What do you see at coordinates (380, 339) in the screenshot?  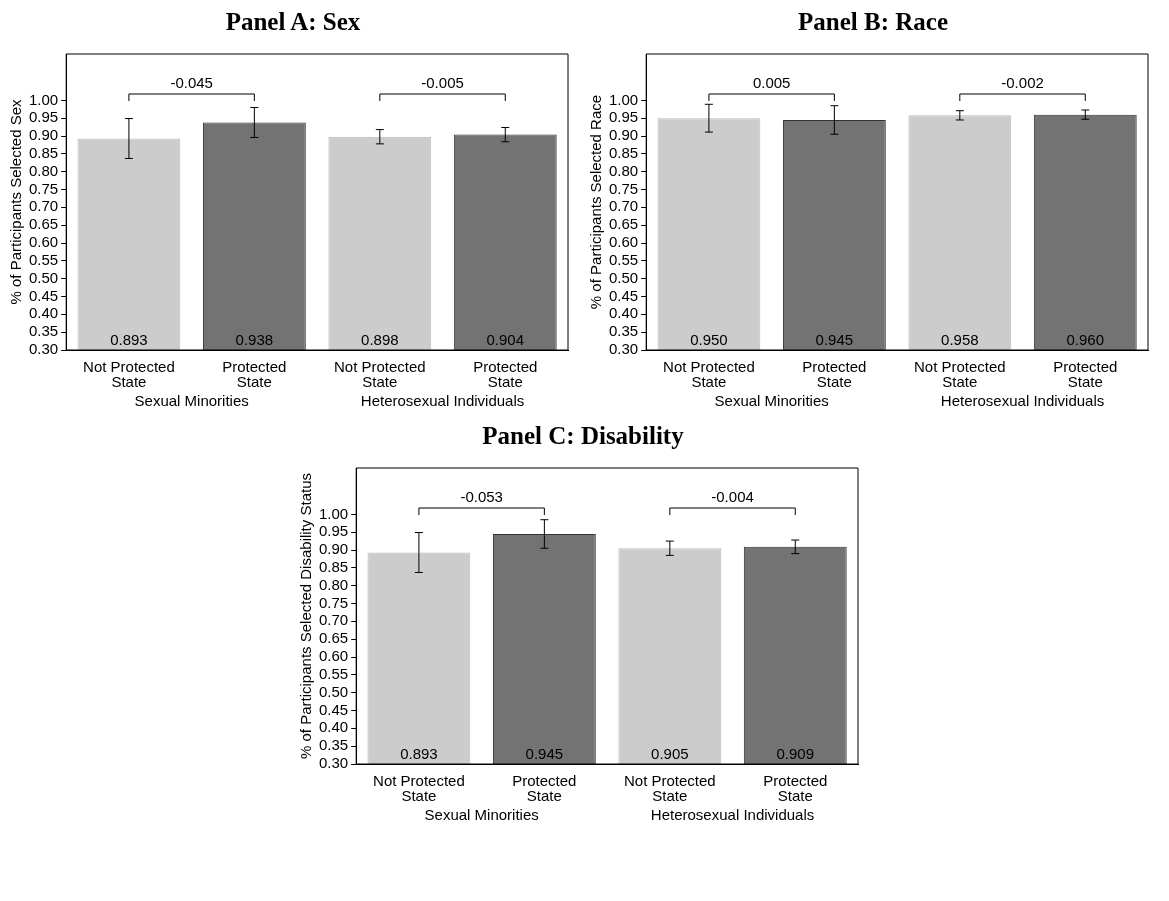 I see `data-label: 0.898` at bounding box center [380, 339].